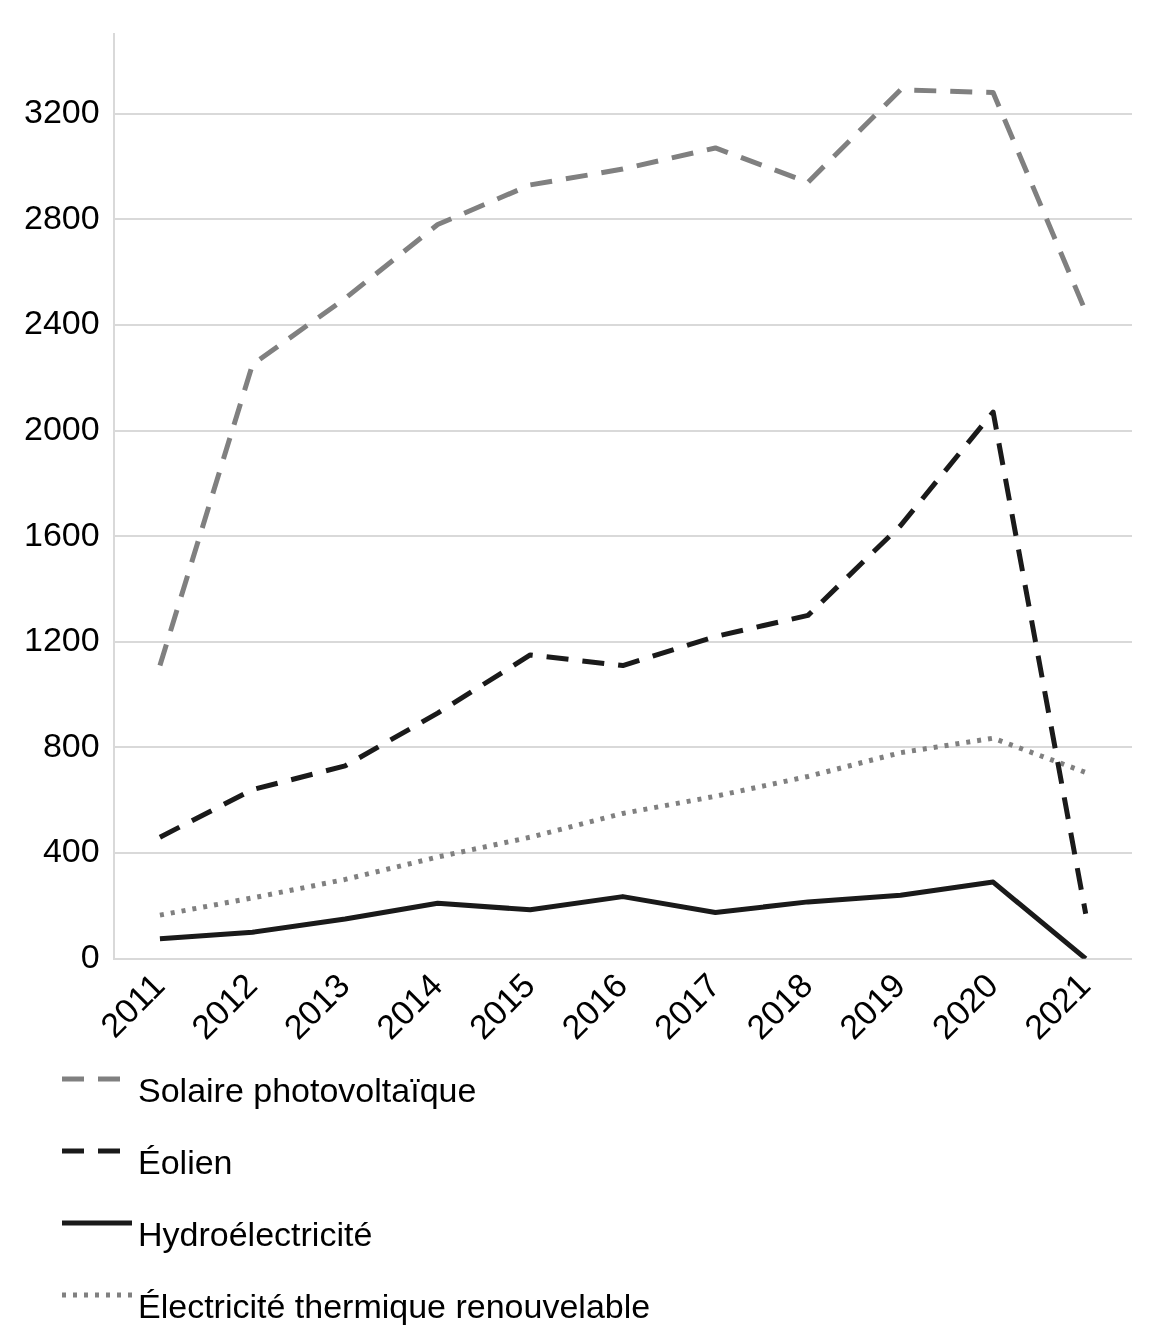 The height and width of the screenshot is (1327, 1157). What do you see at coordinates (71, 744) in the screenshot?
I see `y-tick-label: 800` at bounding box center [71, 744].